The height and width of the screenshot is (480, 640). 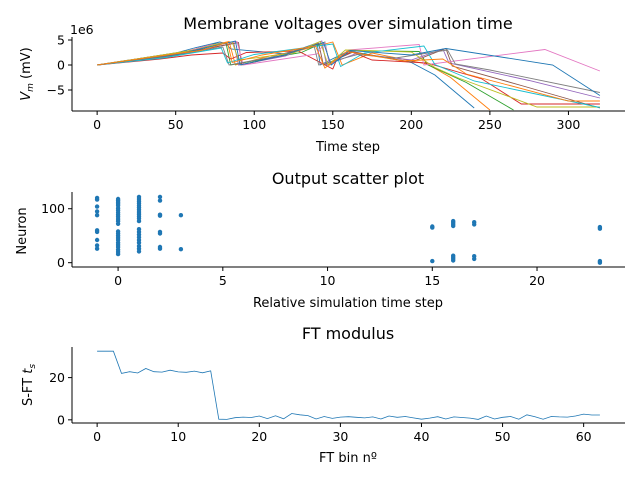 I want to click on ft-x-tick-label: 10, so click(x=178, y=436).